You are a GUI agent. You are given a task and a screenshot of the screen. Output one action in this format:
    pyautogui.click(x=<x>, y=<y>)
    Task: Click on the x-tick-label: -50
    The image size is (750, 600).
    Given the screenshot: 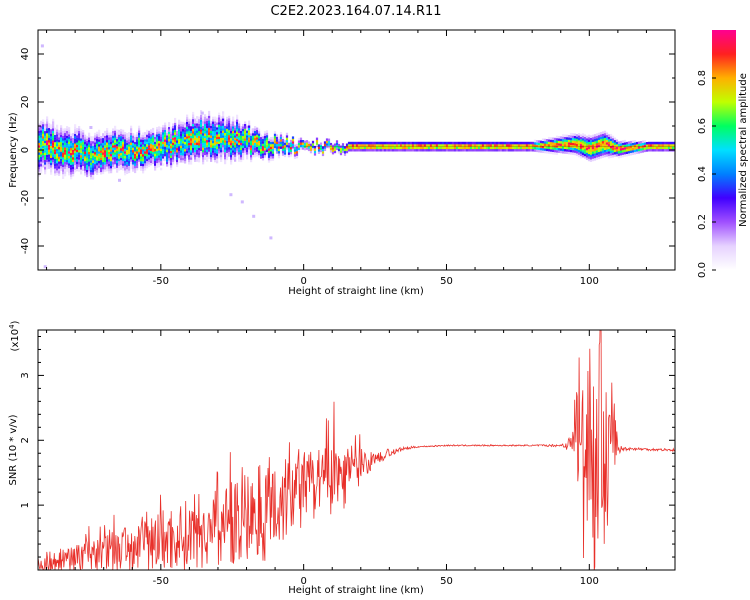 What is the action you would take?
    pyautogui.click(x=161, y=581)
    